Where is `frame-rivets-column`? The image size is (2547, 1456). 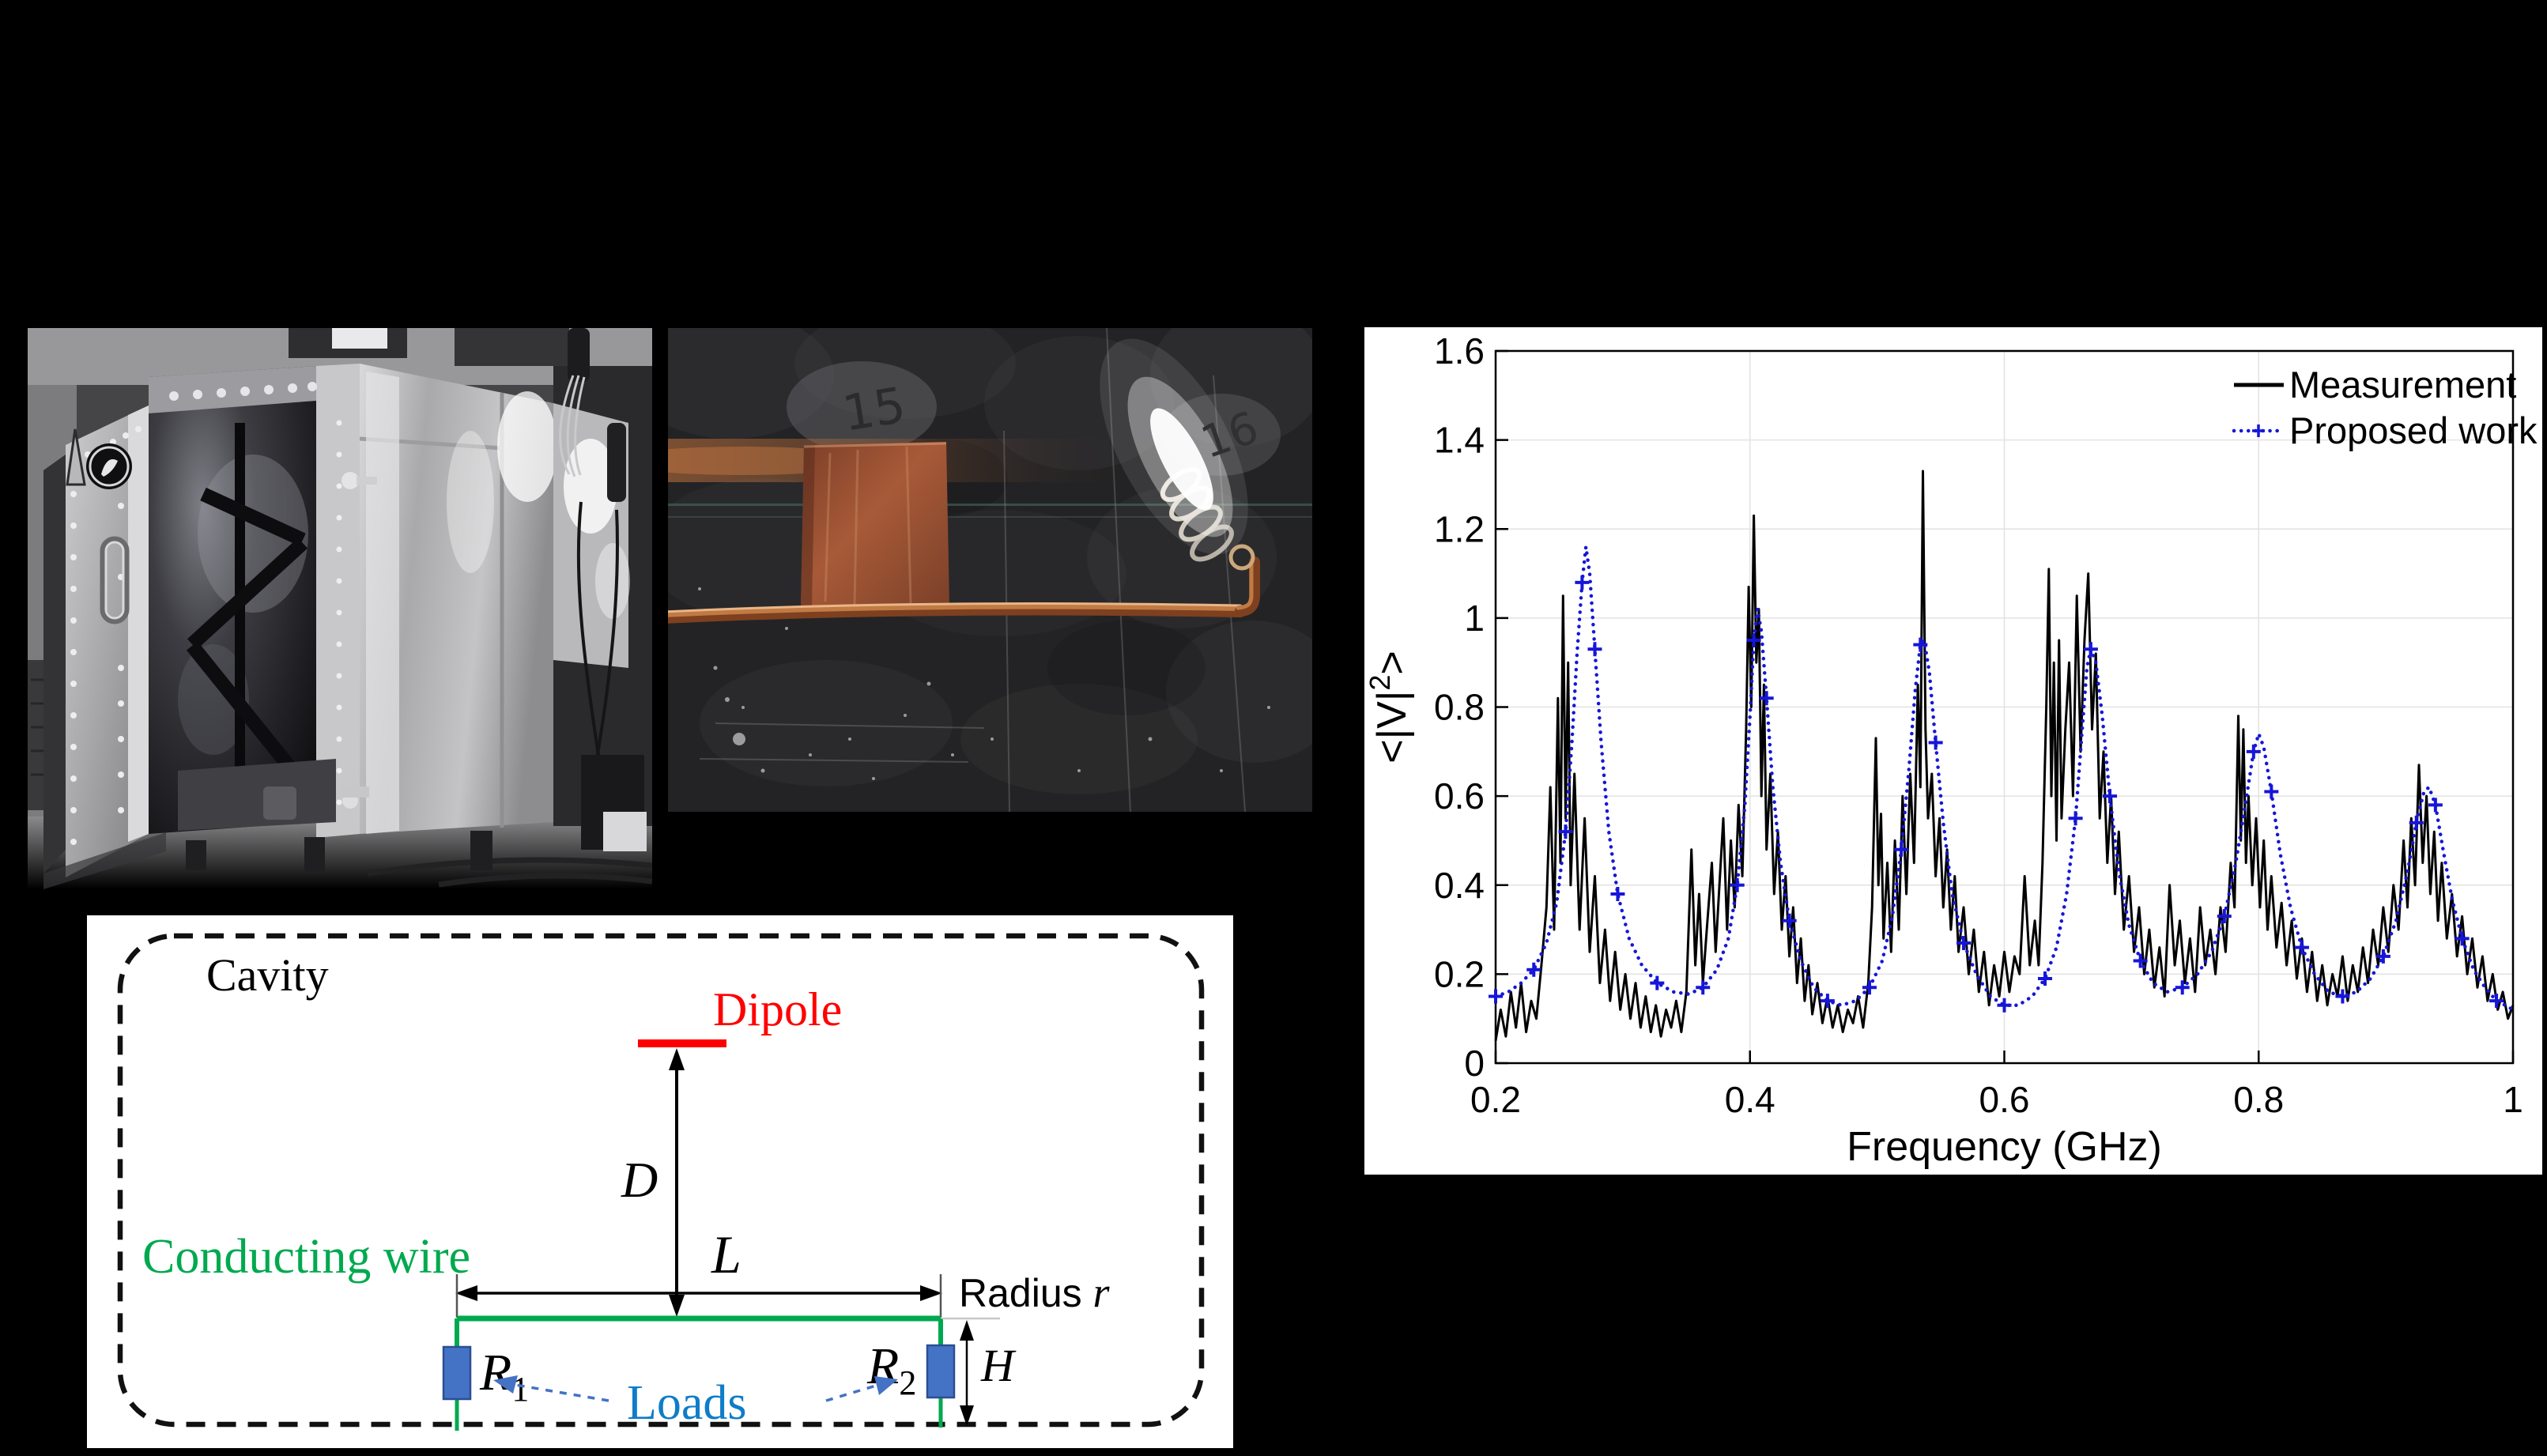
frame-rivets-column is located at coordinates (339, 612).